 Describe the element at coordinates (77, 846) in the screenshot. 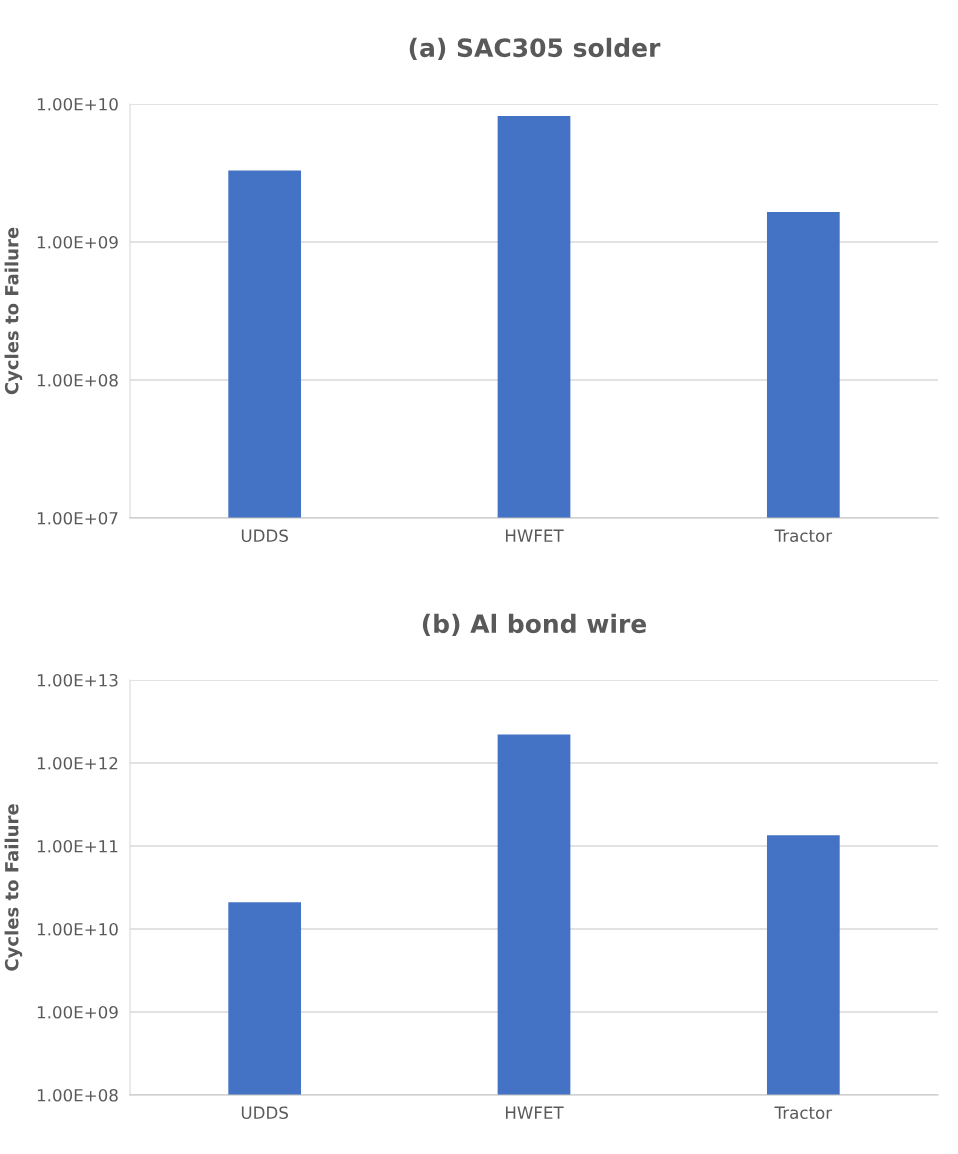

I see `y-tick-label: 1.00E+11` at that location.